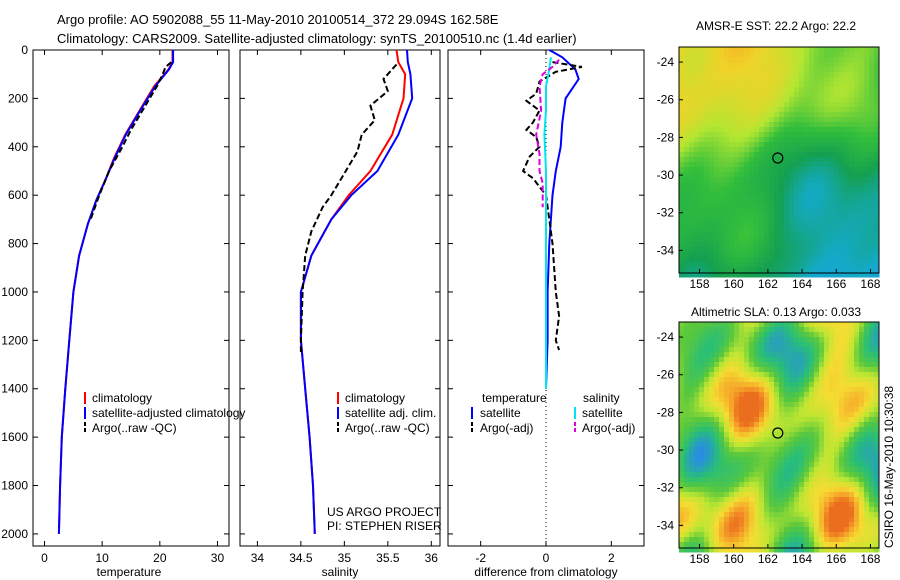  I want to click on x-tick-label: 34, so click(258, 558).